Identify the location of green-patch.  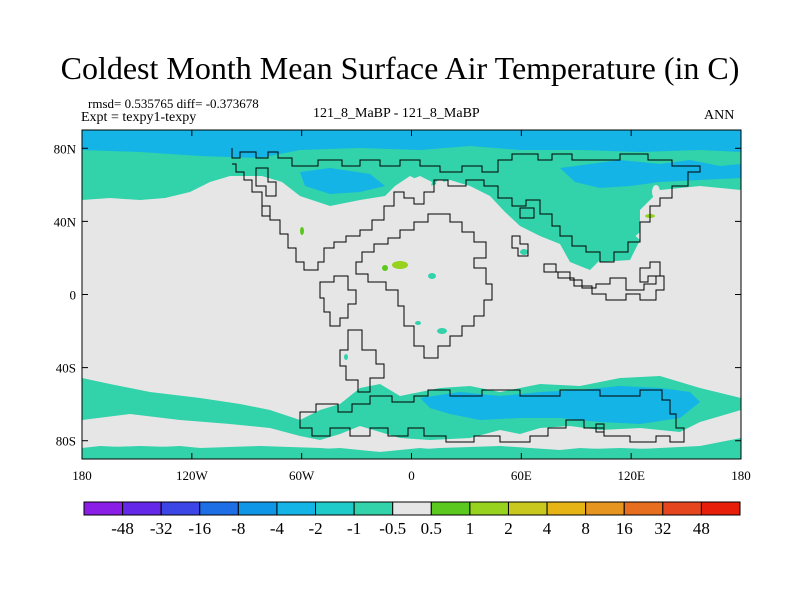
(302, 231).